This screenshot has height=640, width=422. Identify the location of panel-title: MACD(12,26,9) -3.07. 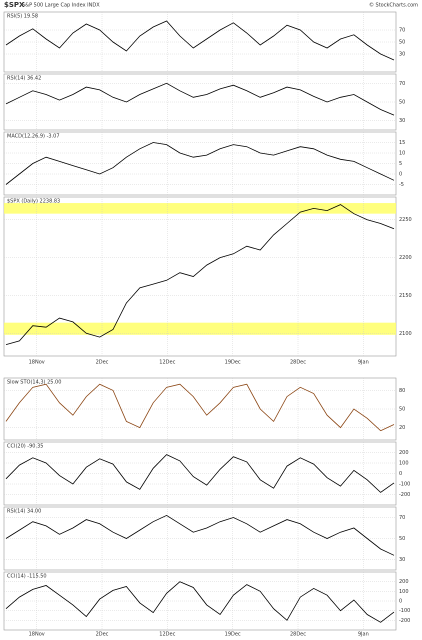
(33, 137).